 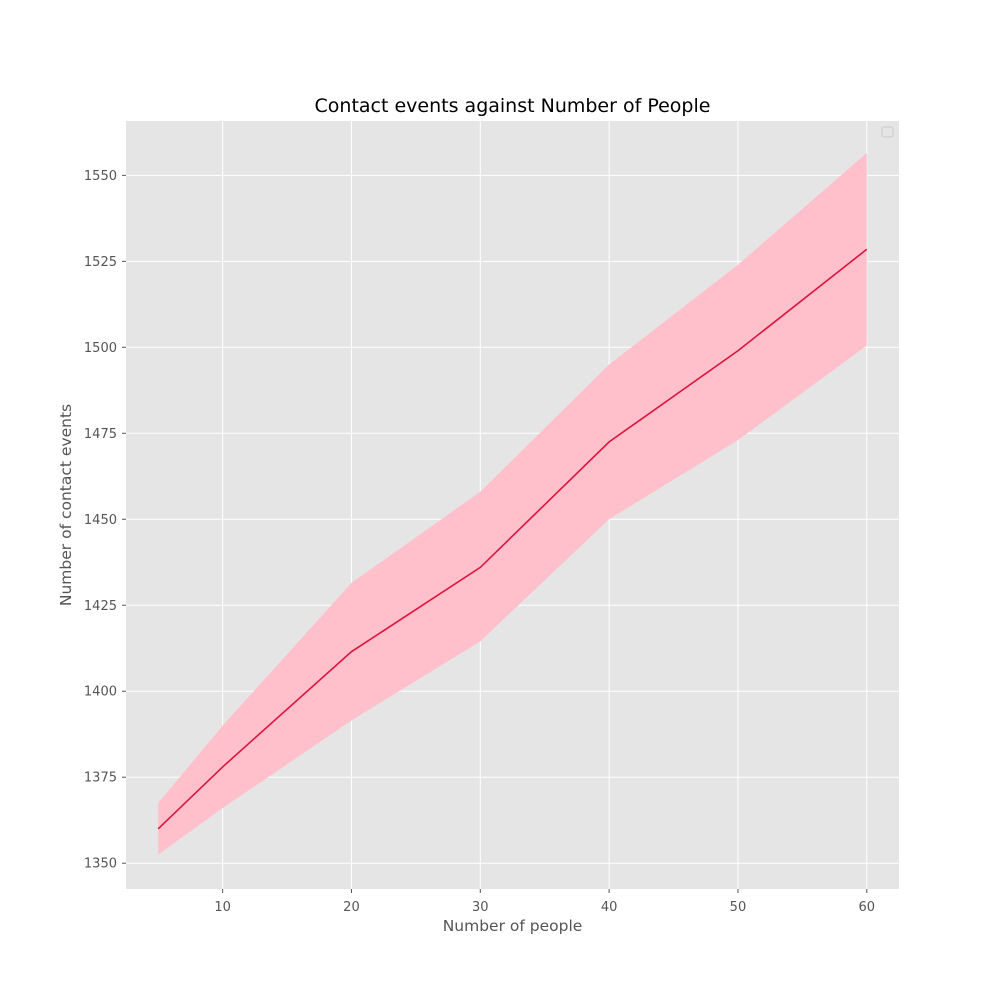 I want to click on y-tick-label: 1350, so click(x=100, y=864).